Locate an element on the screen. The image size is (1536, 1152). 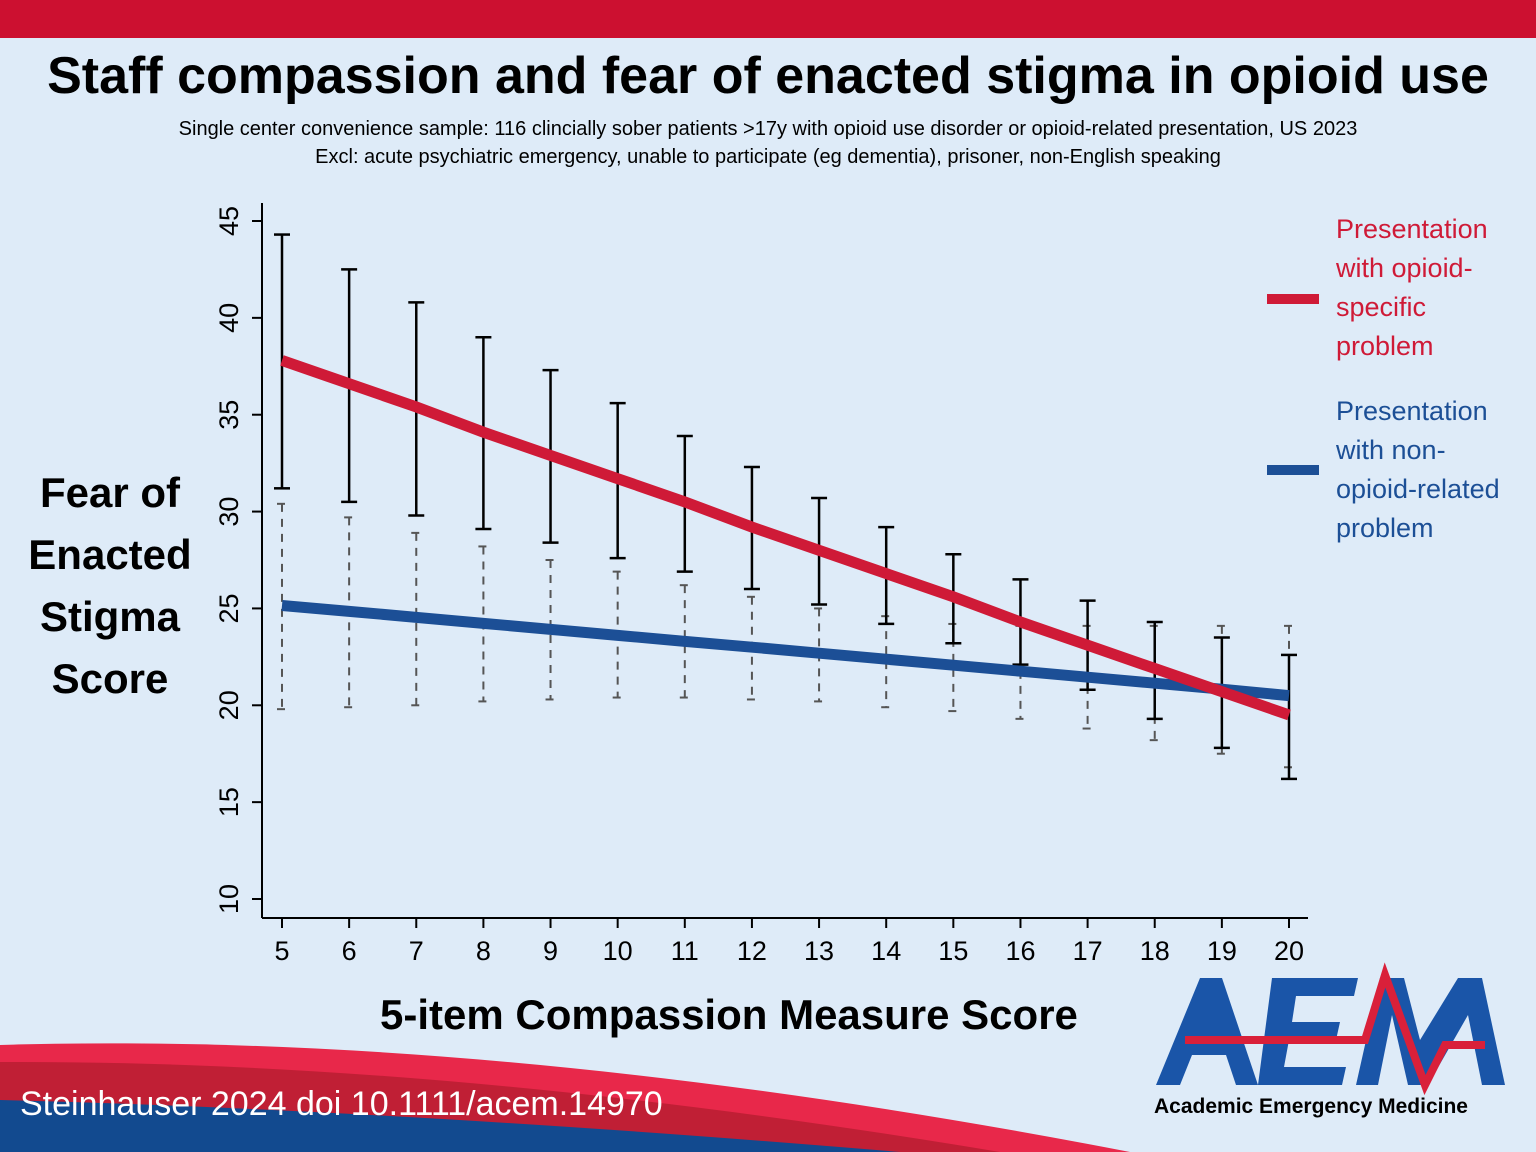
y-tick-label: 20 is located at coordinates (229, 705).